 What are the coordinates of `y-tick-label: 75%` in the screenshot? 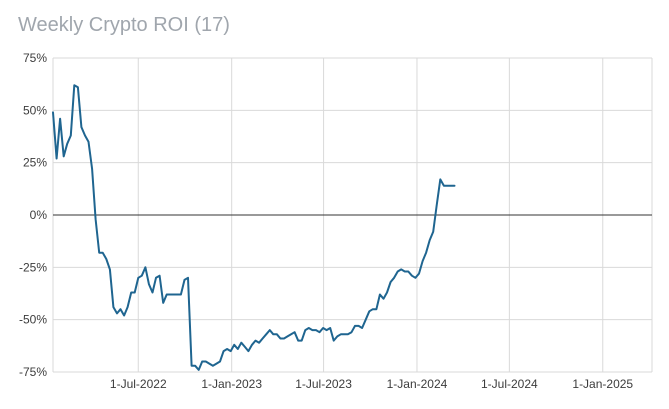 It's located at (35, 58).